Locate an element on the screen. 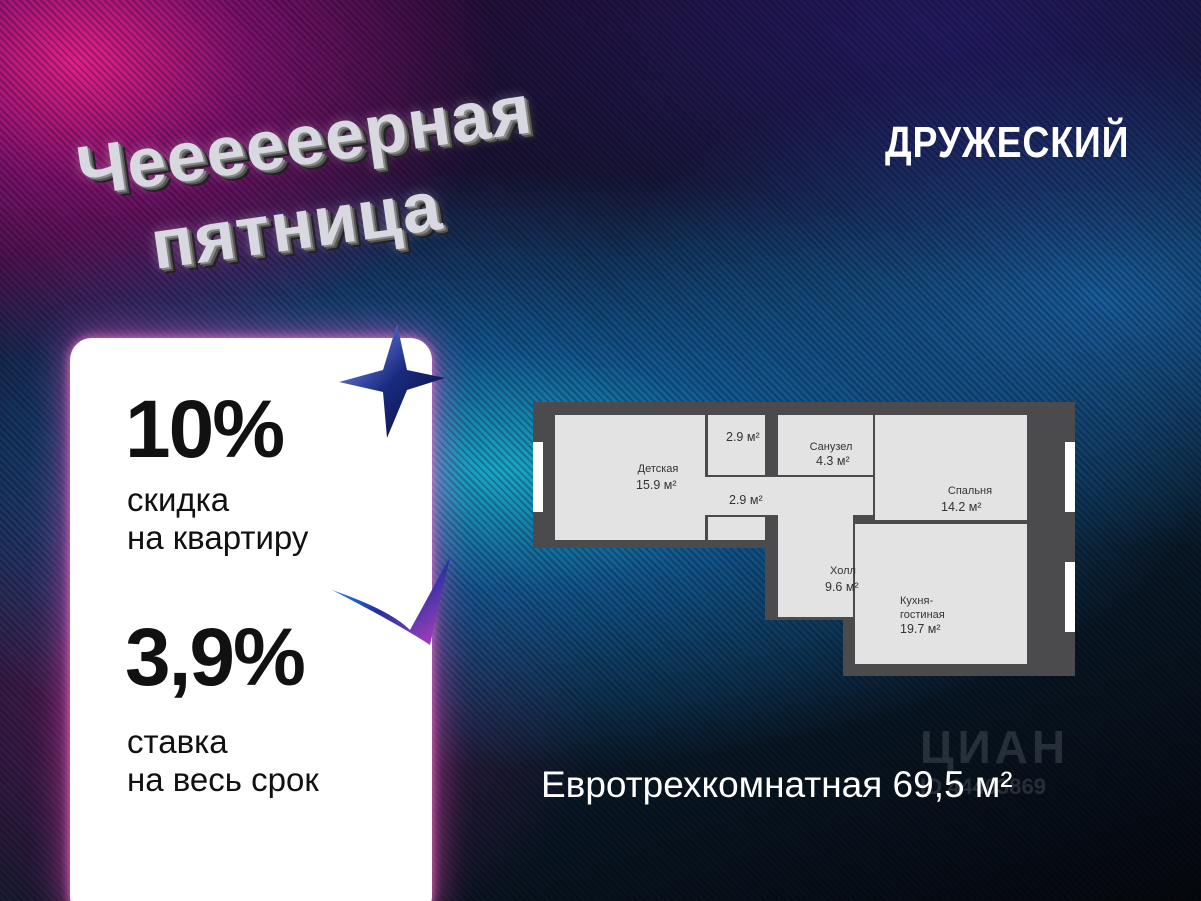 The image size is (1201, 901). discount-value: 10% is located at coordinates (205, 429).